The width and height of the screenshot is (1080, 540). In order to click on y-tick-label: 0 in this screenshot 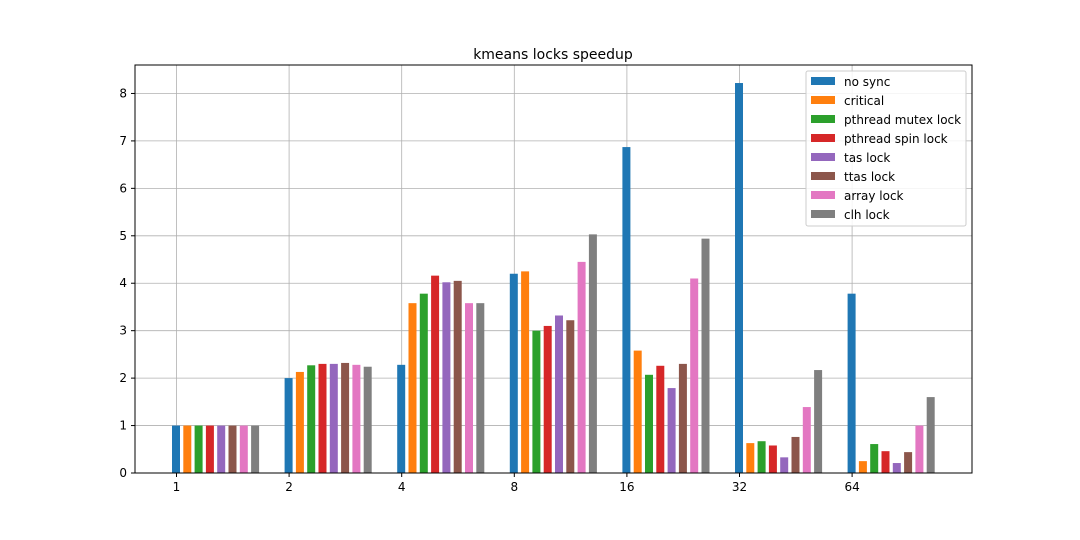, I will do `click(123, 473)`.